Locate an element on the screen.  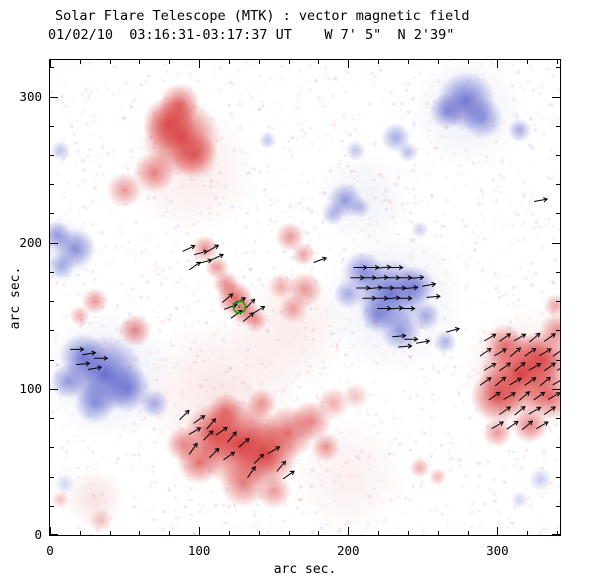
y-tick-label: 300 is located at coordinates (30, 96).